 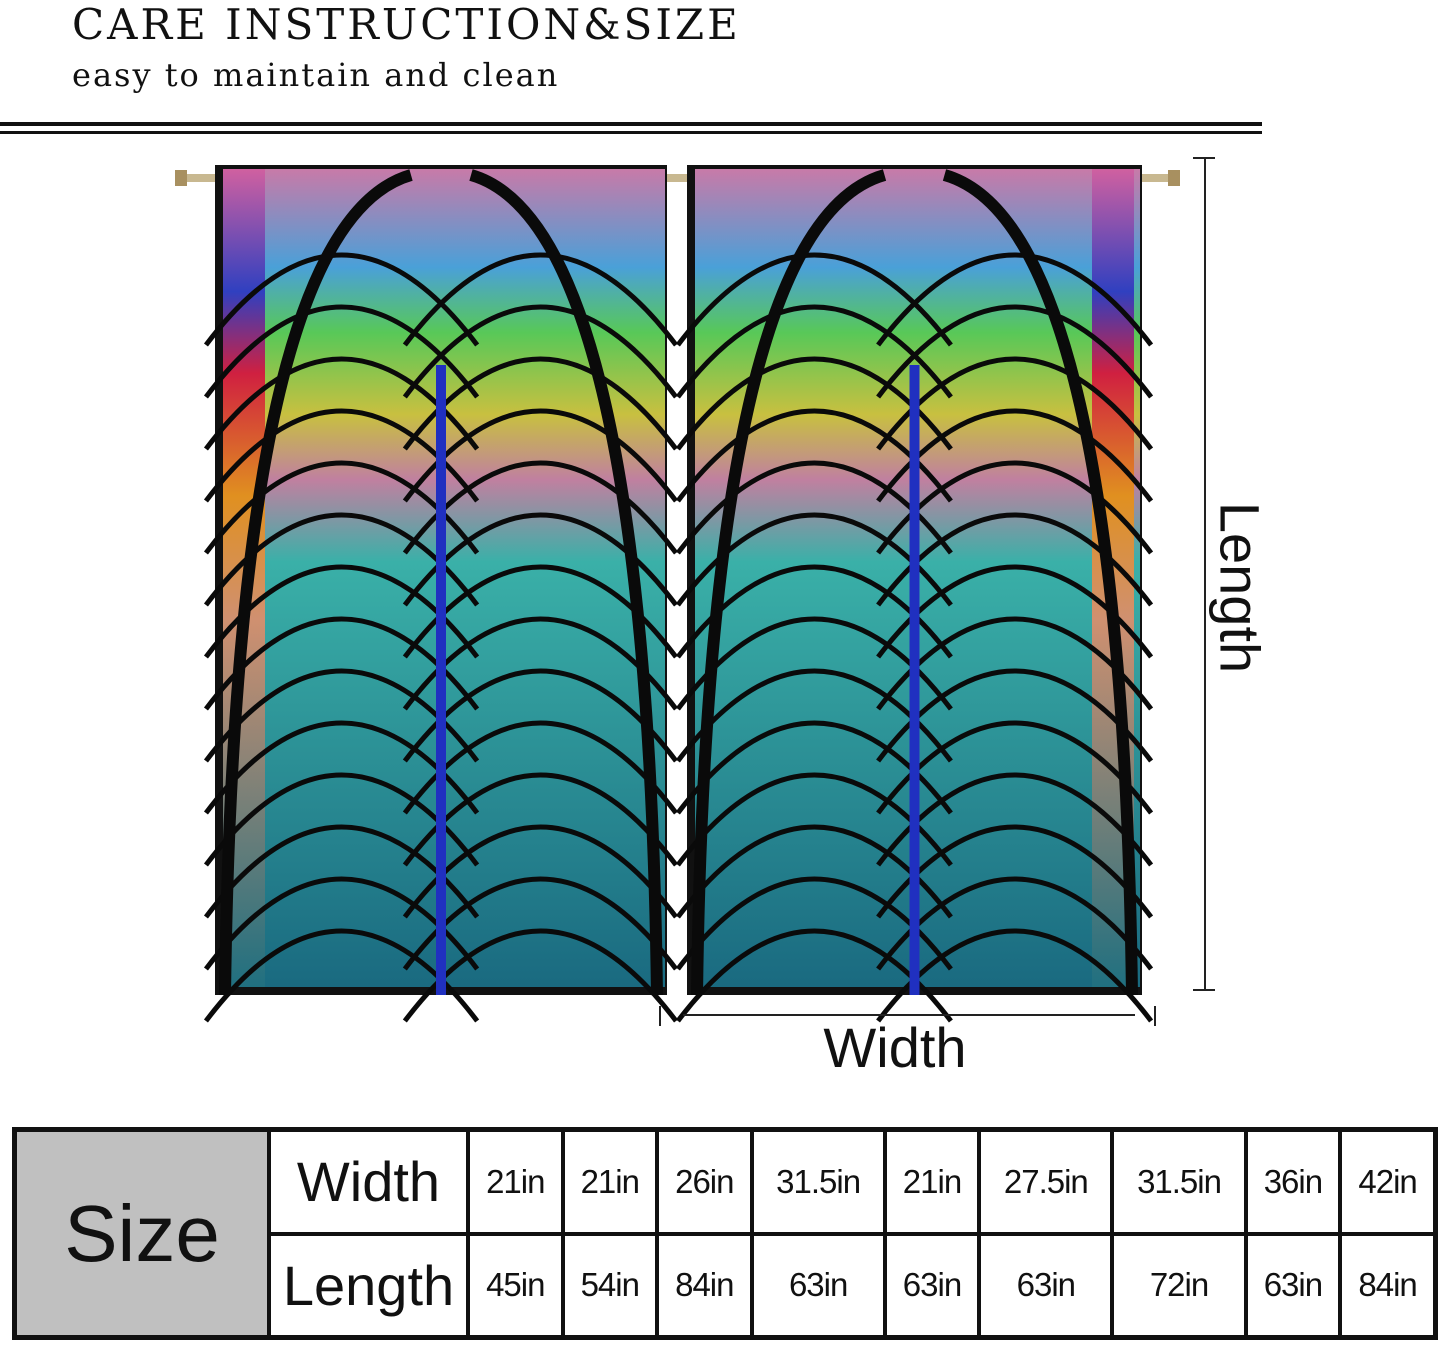 What do you see at coordinates (1293, 1181) in the screenshot?
I see `width-cell: 36in` at bounding box center [1293, 1181].